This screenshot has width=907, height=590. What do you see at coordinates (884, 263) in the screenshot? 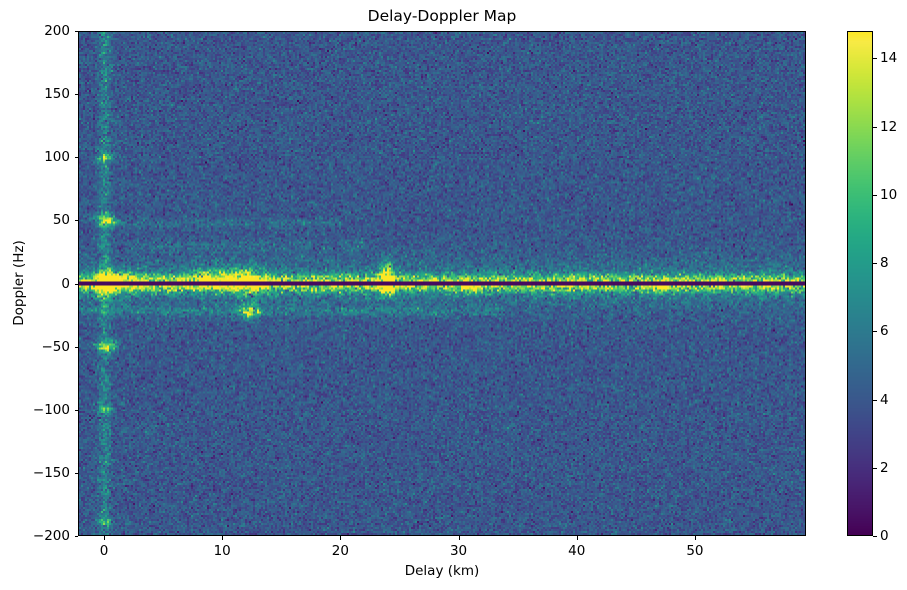
I see `colorbar-tick-label: 8` at bounding box center [884, 263].